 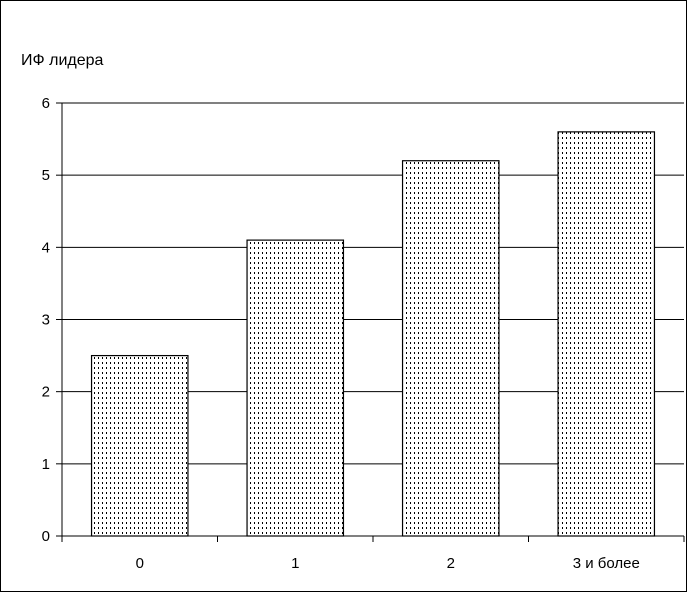 What do you see at coordinates (295, 563) in the screenshot?
I see `x-tick-label: 1` at bounding box center [295, 563].